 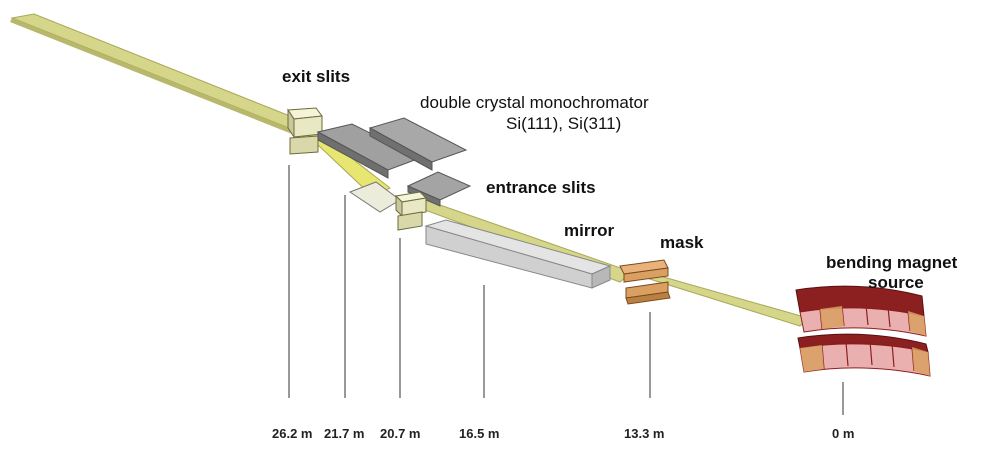 What do you see at coordinates (645, 282) in the screenshot?
I see `mask` at bounding box center [645, 282].